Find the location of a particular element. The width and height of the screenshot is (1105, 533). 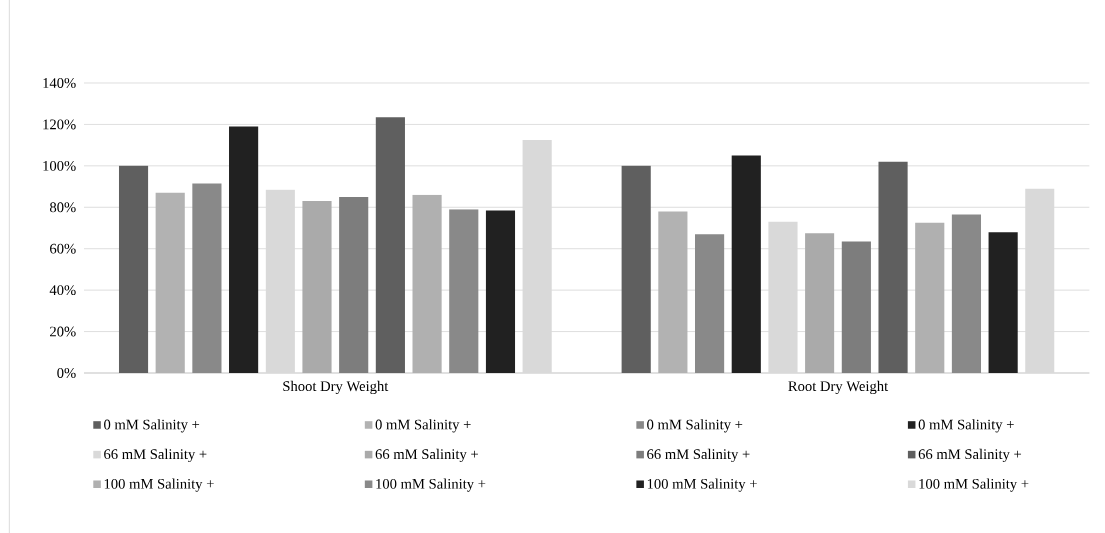

y-tick-label: 40% is located at coordinates (62, 290).